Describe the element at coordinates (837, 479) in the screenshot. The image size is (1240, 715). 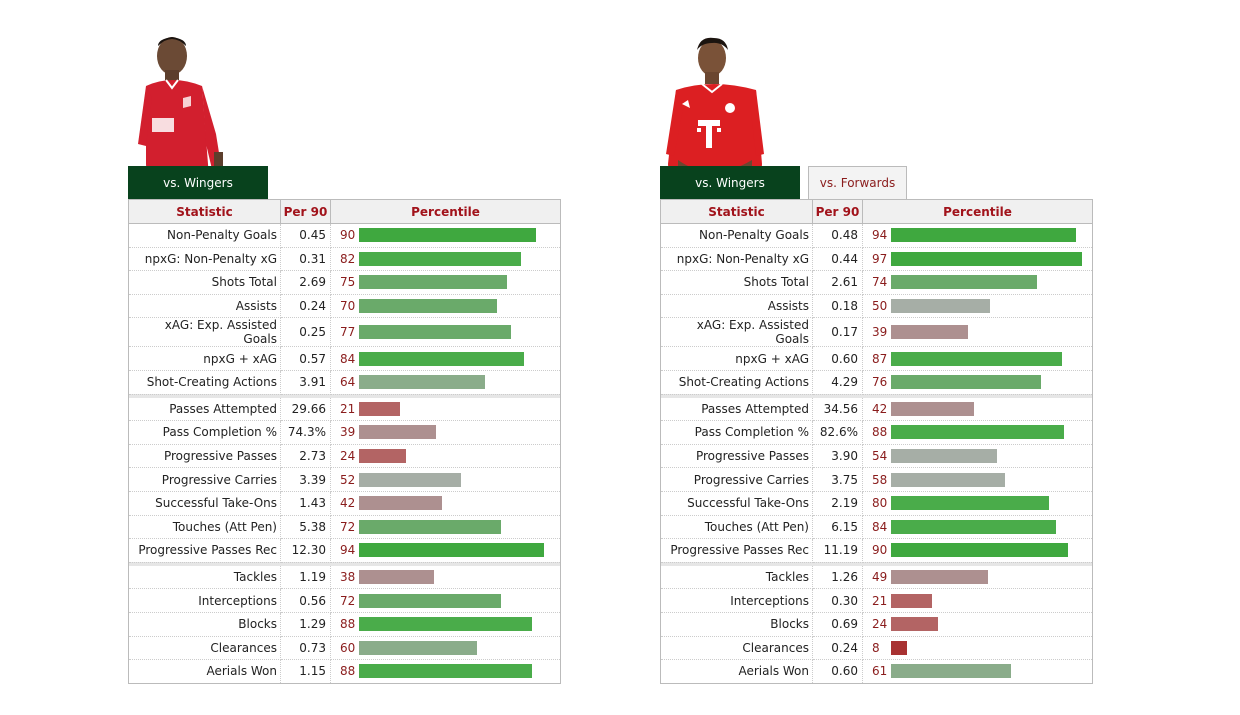
I see `per90-value: 3.75` at that location.